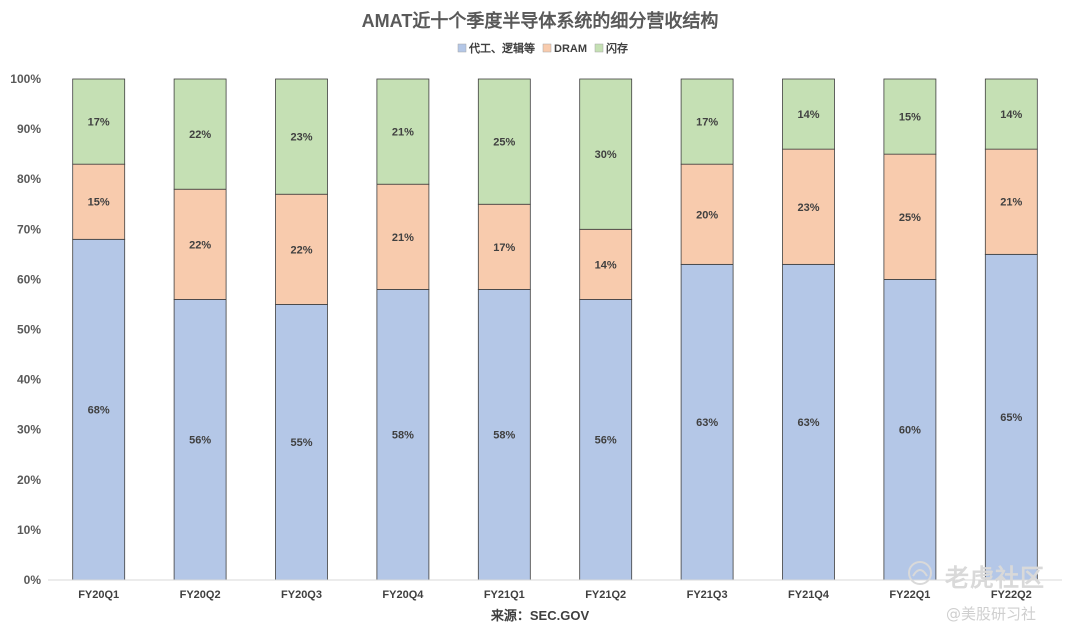 The width and height of the screenshot is (1080, 639). I want to click on data-label: 63%, so click(808, 423).